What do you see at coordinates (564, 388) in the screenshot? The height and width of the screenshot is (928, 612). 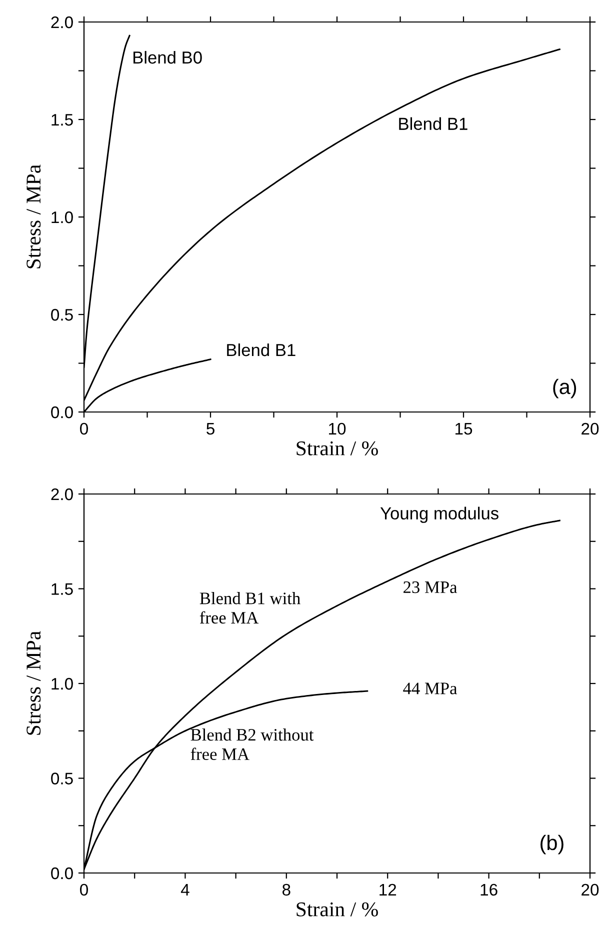 I see `annotation: (a)` at bounding box center [564, 388].